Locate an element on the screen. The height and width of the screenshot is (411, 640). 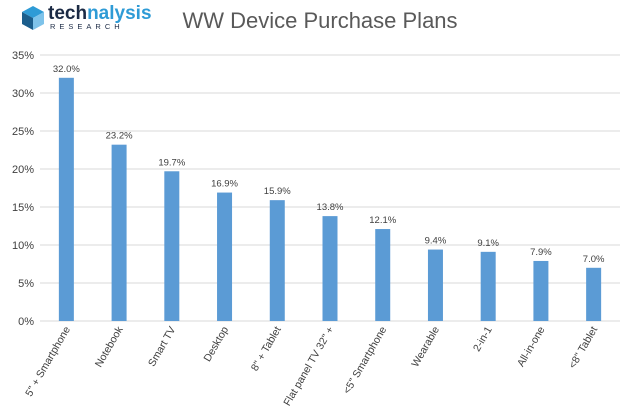
y-tick-label: 15% is located at coordinates (23, 208).